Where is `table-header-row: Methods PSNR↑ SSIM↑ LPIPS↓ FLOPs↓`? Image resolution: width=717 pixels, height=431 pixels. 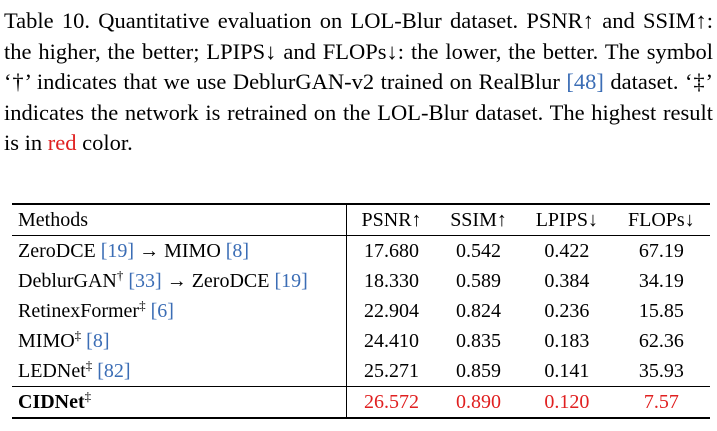
table-header-row: Methods PSNR↑ SSIM↑ LPIPS↓ FLOPs↓ is located at coordinates (361, 220).